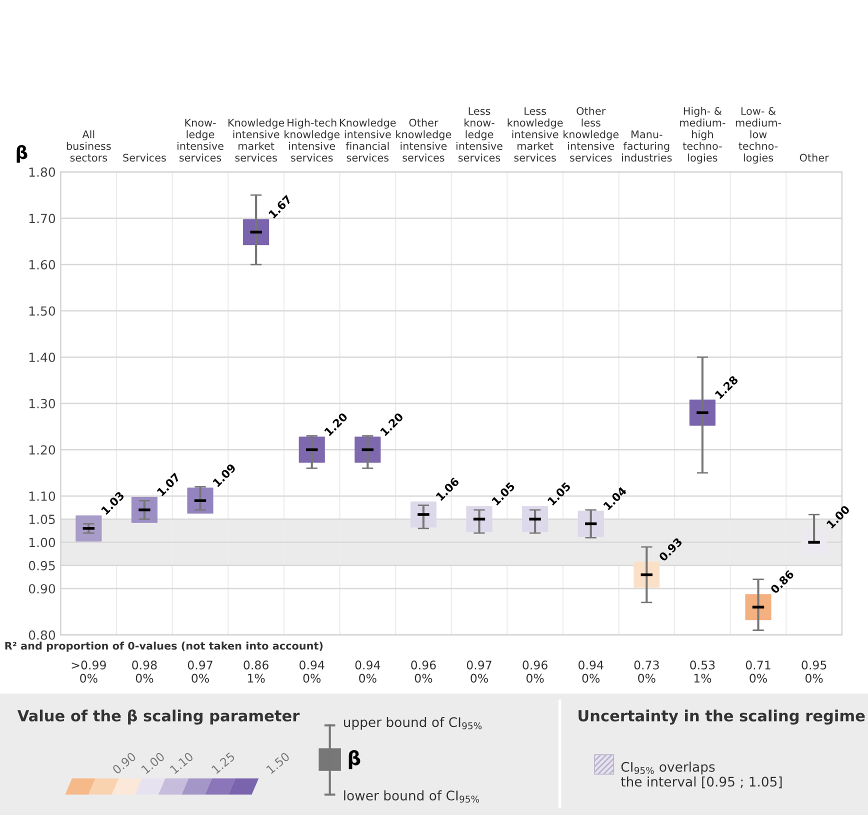 This screenshot has height=815, width=868. What do you see at coordinates (702, 671) in the screenshot?
I see `text: 0.53 1%` at bounding box center [702, 671].